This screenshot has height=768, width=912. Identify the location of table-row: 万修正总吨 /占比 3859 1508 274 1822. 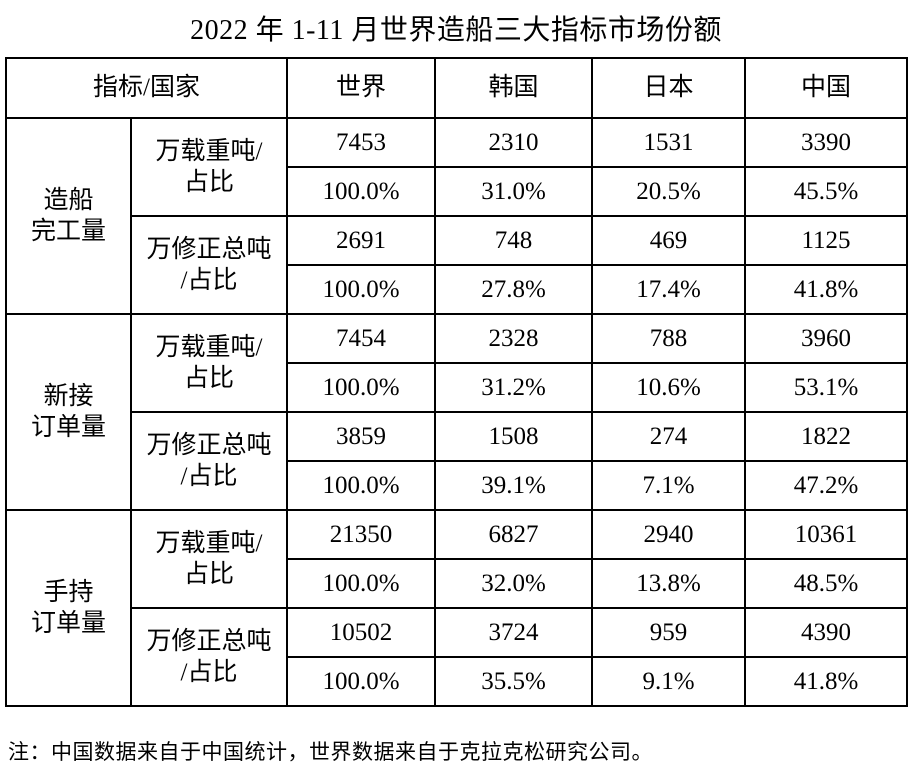
(457, 461).